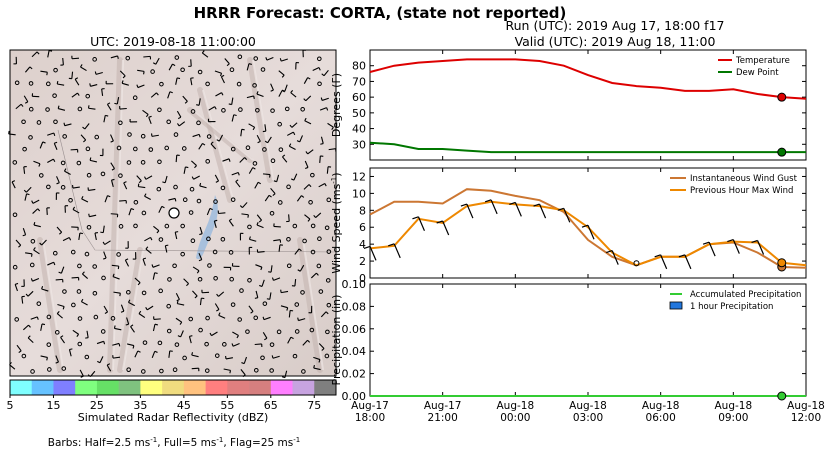  What do you see at coordinates (354, 351) in the screenshot?
I see `y-tick-label: 0.04` at bounding box center [354, 351].